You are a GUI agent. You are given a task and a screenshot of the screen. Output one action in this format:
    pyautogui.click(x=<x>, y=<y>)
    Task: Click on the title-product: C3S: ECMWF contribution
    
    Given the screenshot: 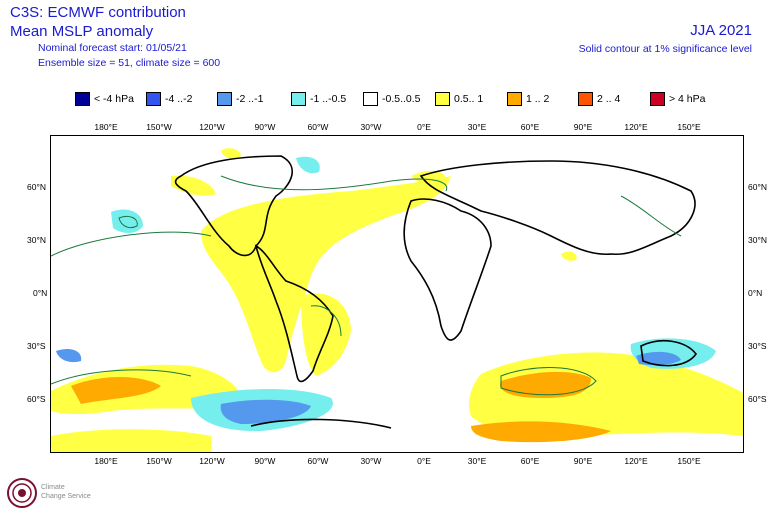 What is the action you would take?
    pyautogui.click(x=98, y=12)
    